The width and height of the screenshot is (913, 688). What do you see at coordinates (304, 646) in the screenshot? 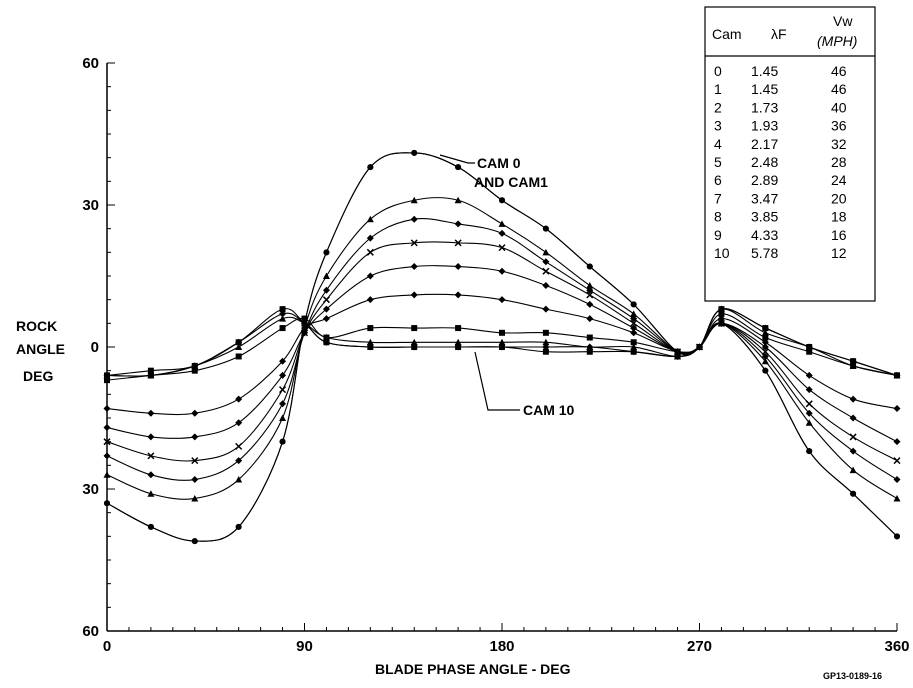
I see `x-tick-label: 90` at bounding box center [304, 646].